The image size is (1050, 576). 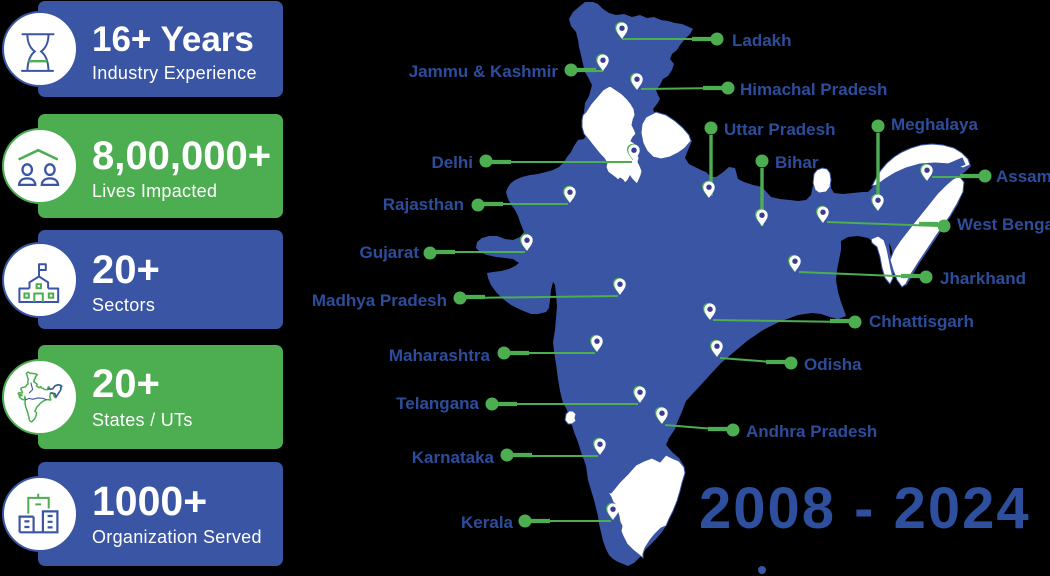 What do you see at coordinates (1003, 224) in the screenshot?
I see `svg-text: West Bengal` at bounding box center [1003, 224].